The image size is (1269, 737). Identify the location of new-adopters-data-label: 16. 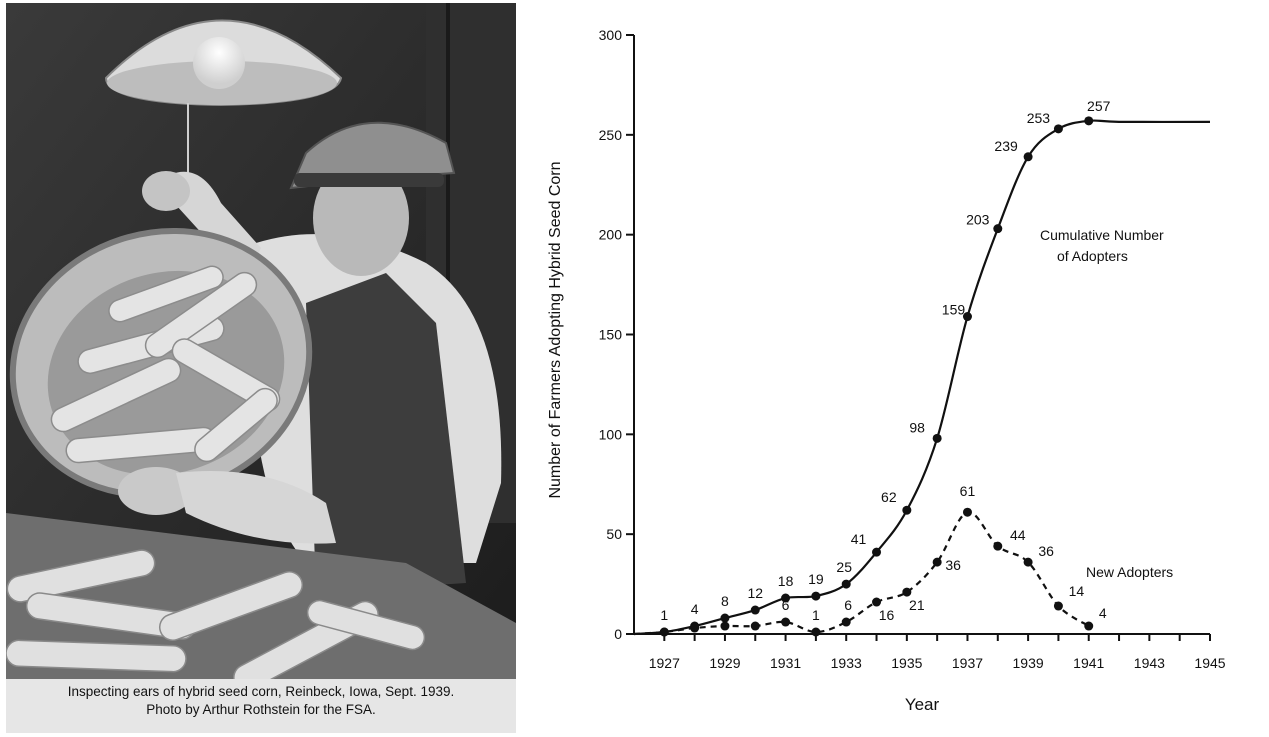
(887, 615).